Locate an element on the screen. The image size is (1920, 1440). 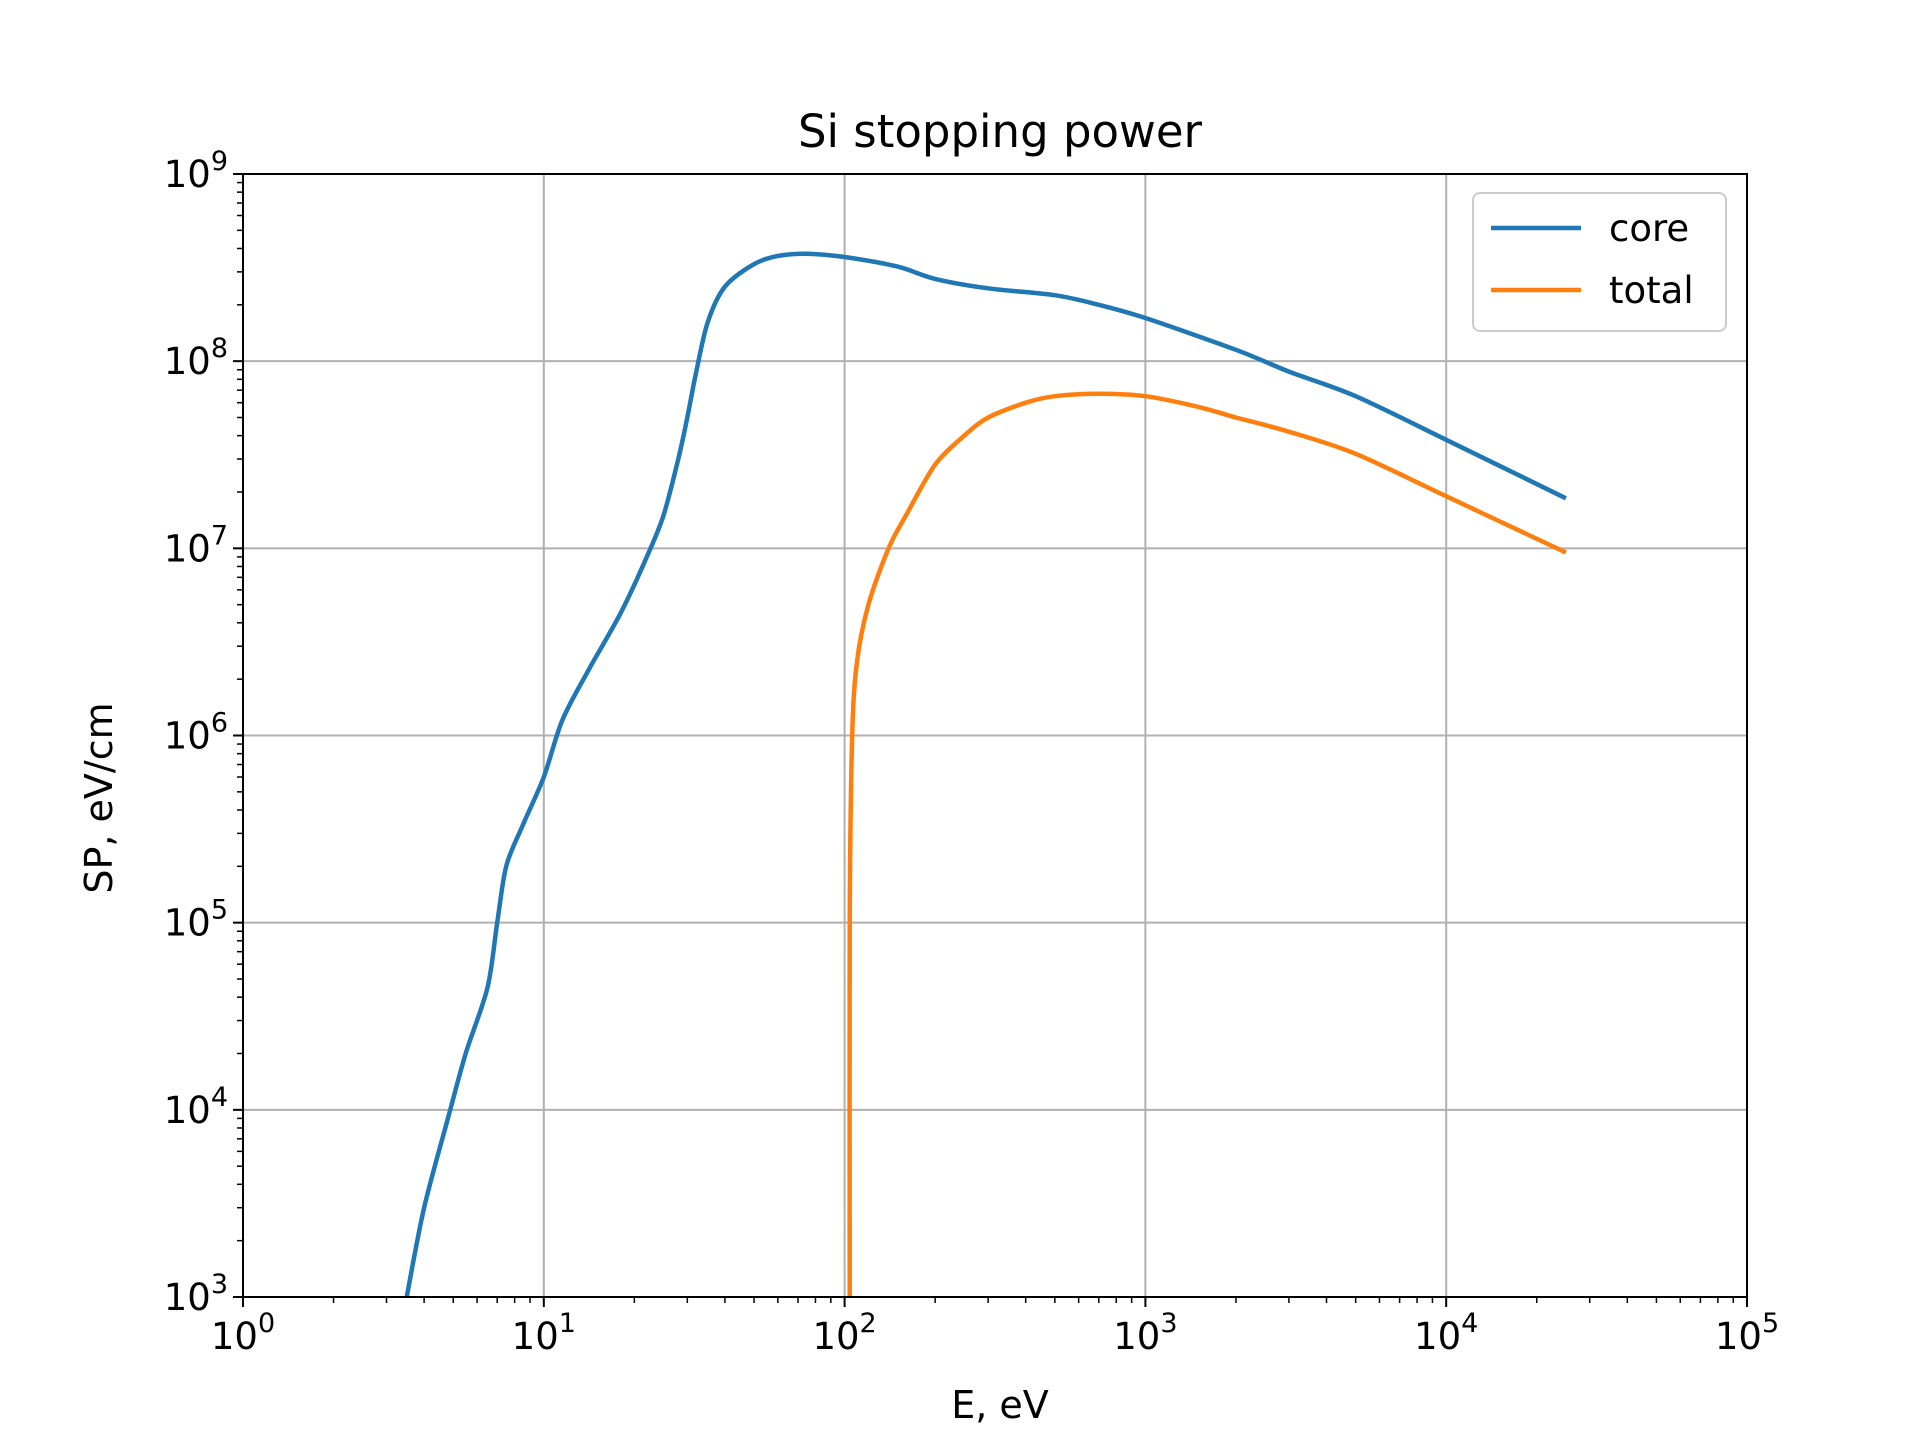
y-tick-label: 10⁴ is located at coordinates (196, 1107).